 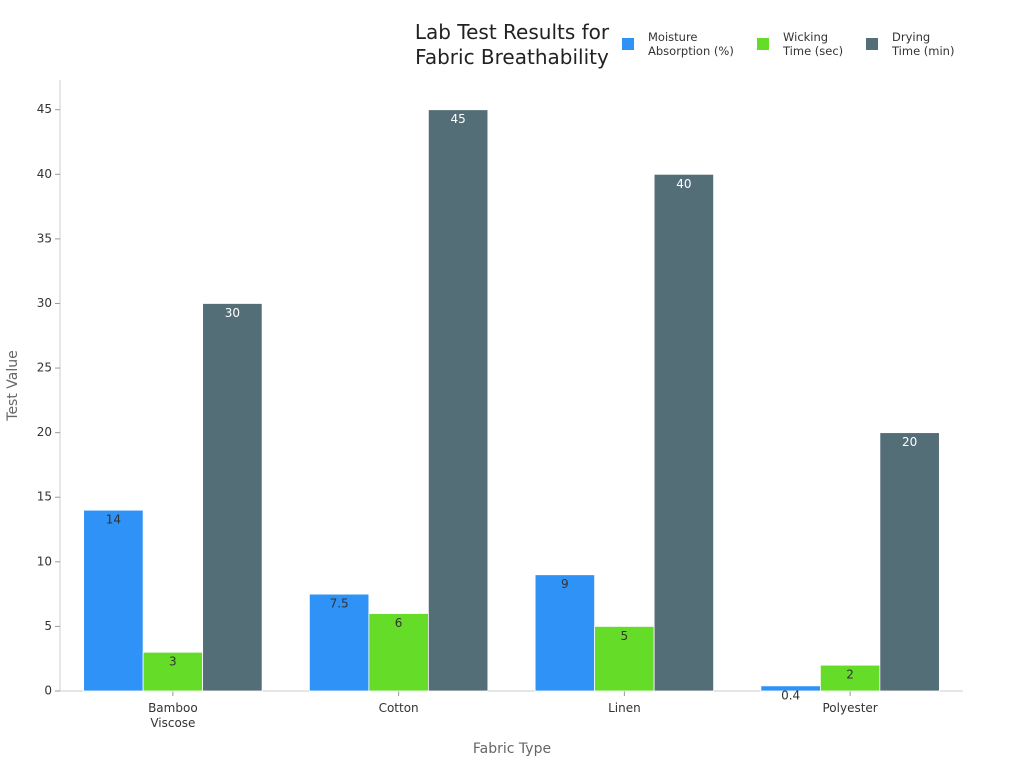 What do you see at coordinates (232, 313) in the screenshot?
I see `data-label: 30` at bounding box center [232, 313].